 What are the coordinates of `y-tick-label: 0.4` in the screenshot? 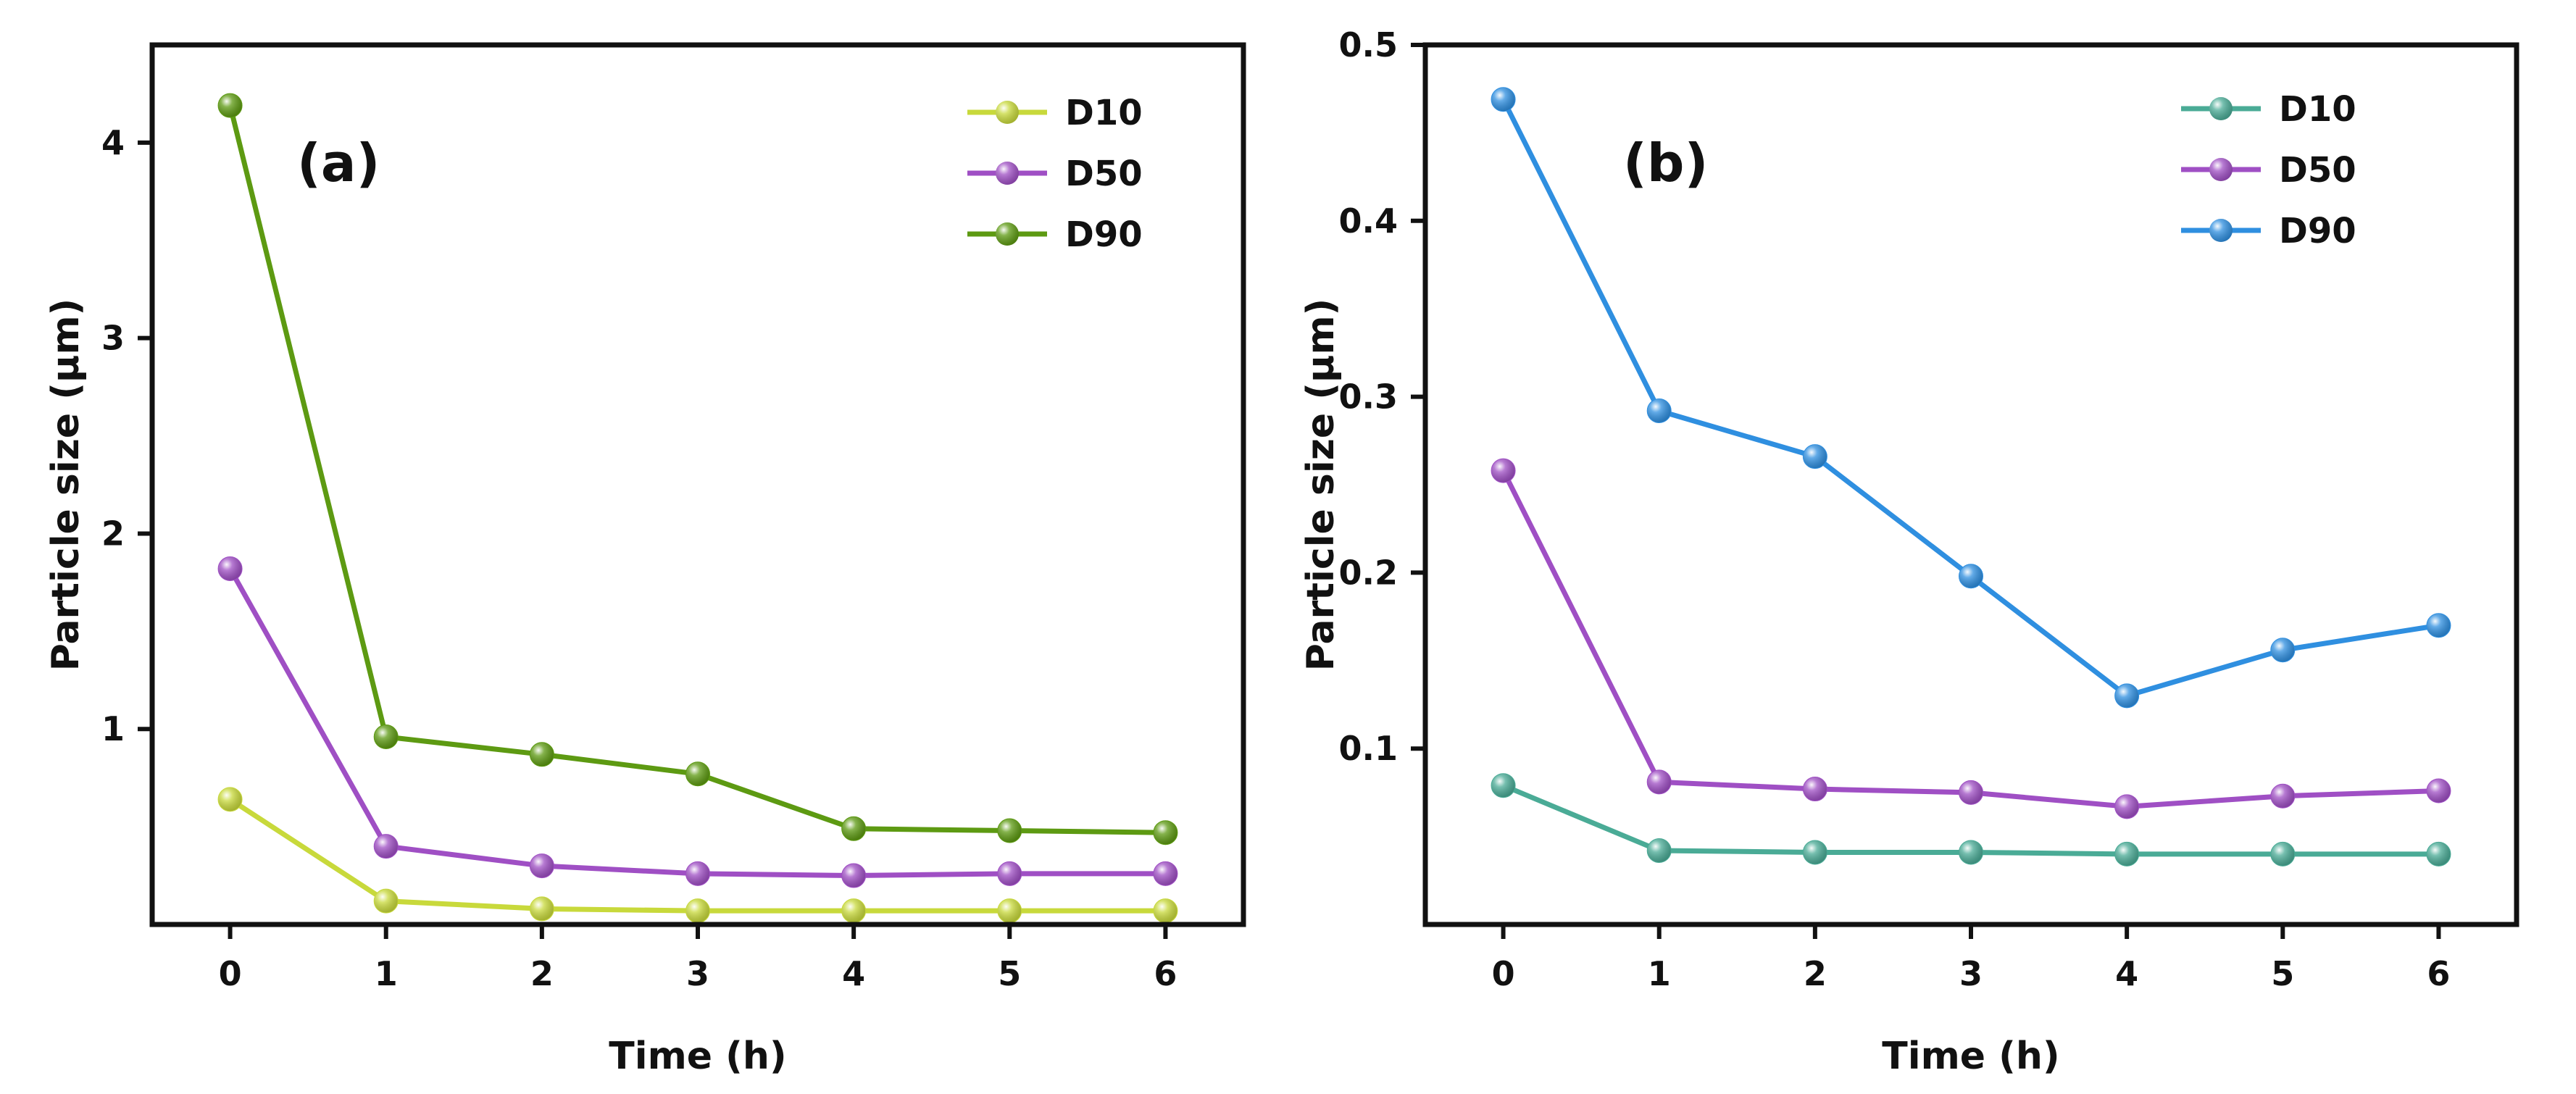 It's located at (1369, 221).